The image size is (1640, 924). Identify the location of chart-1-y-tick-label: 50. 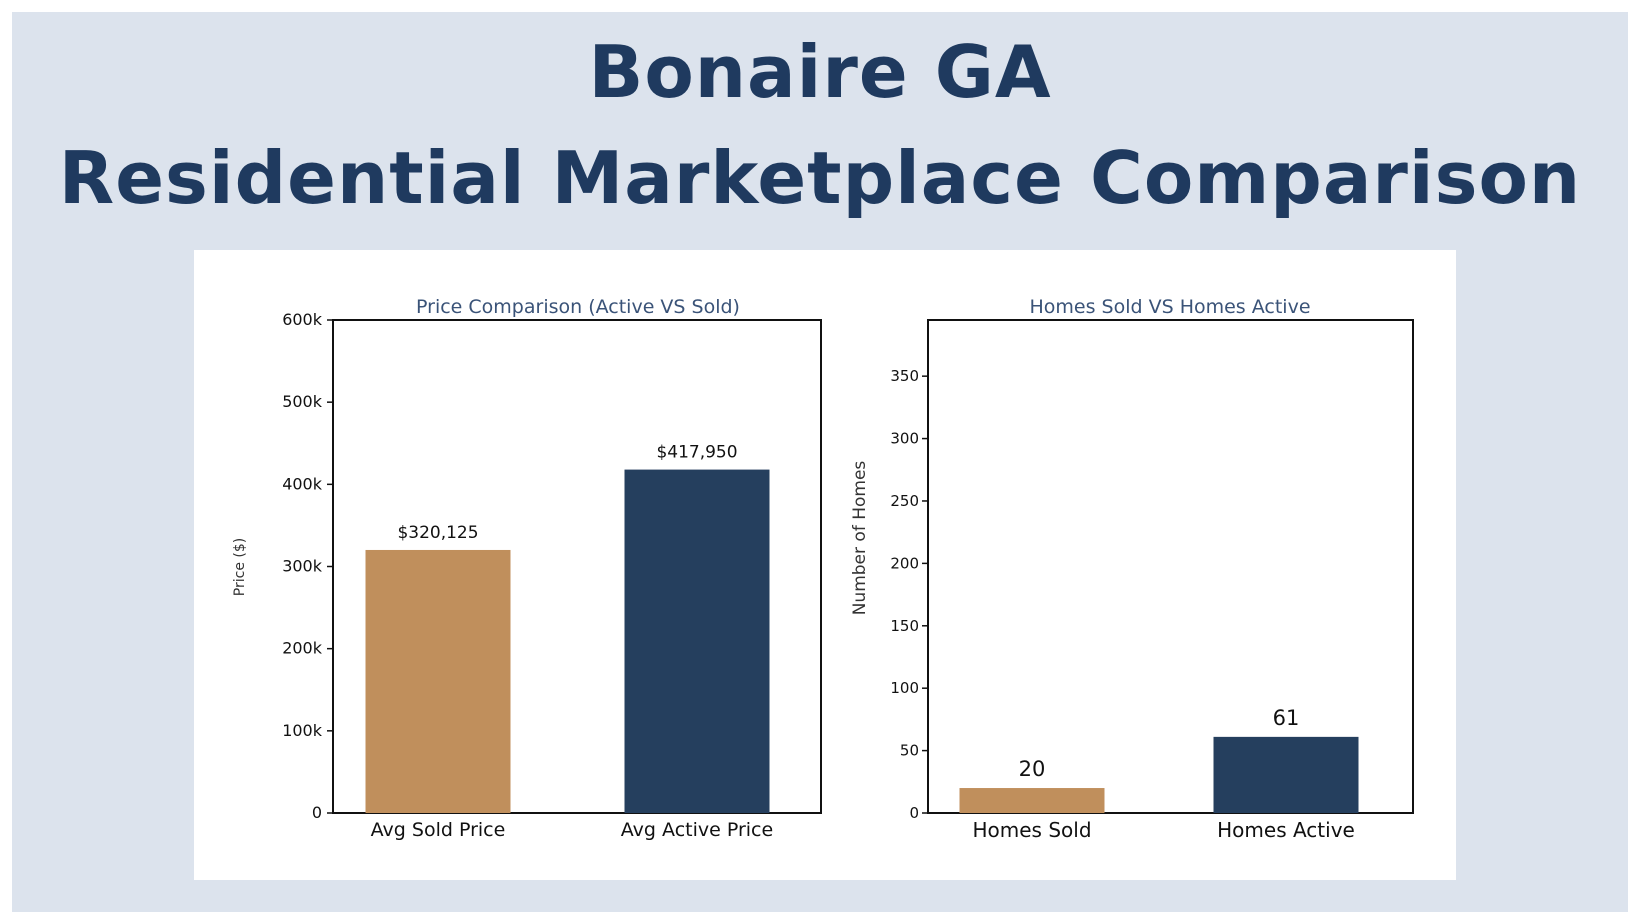
(909, 751).